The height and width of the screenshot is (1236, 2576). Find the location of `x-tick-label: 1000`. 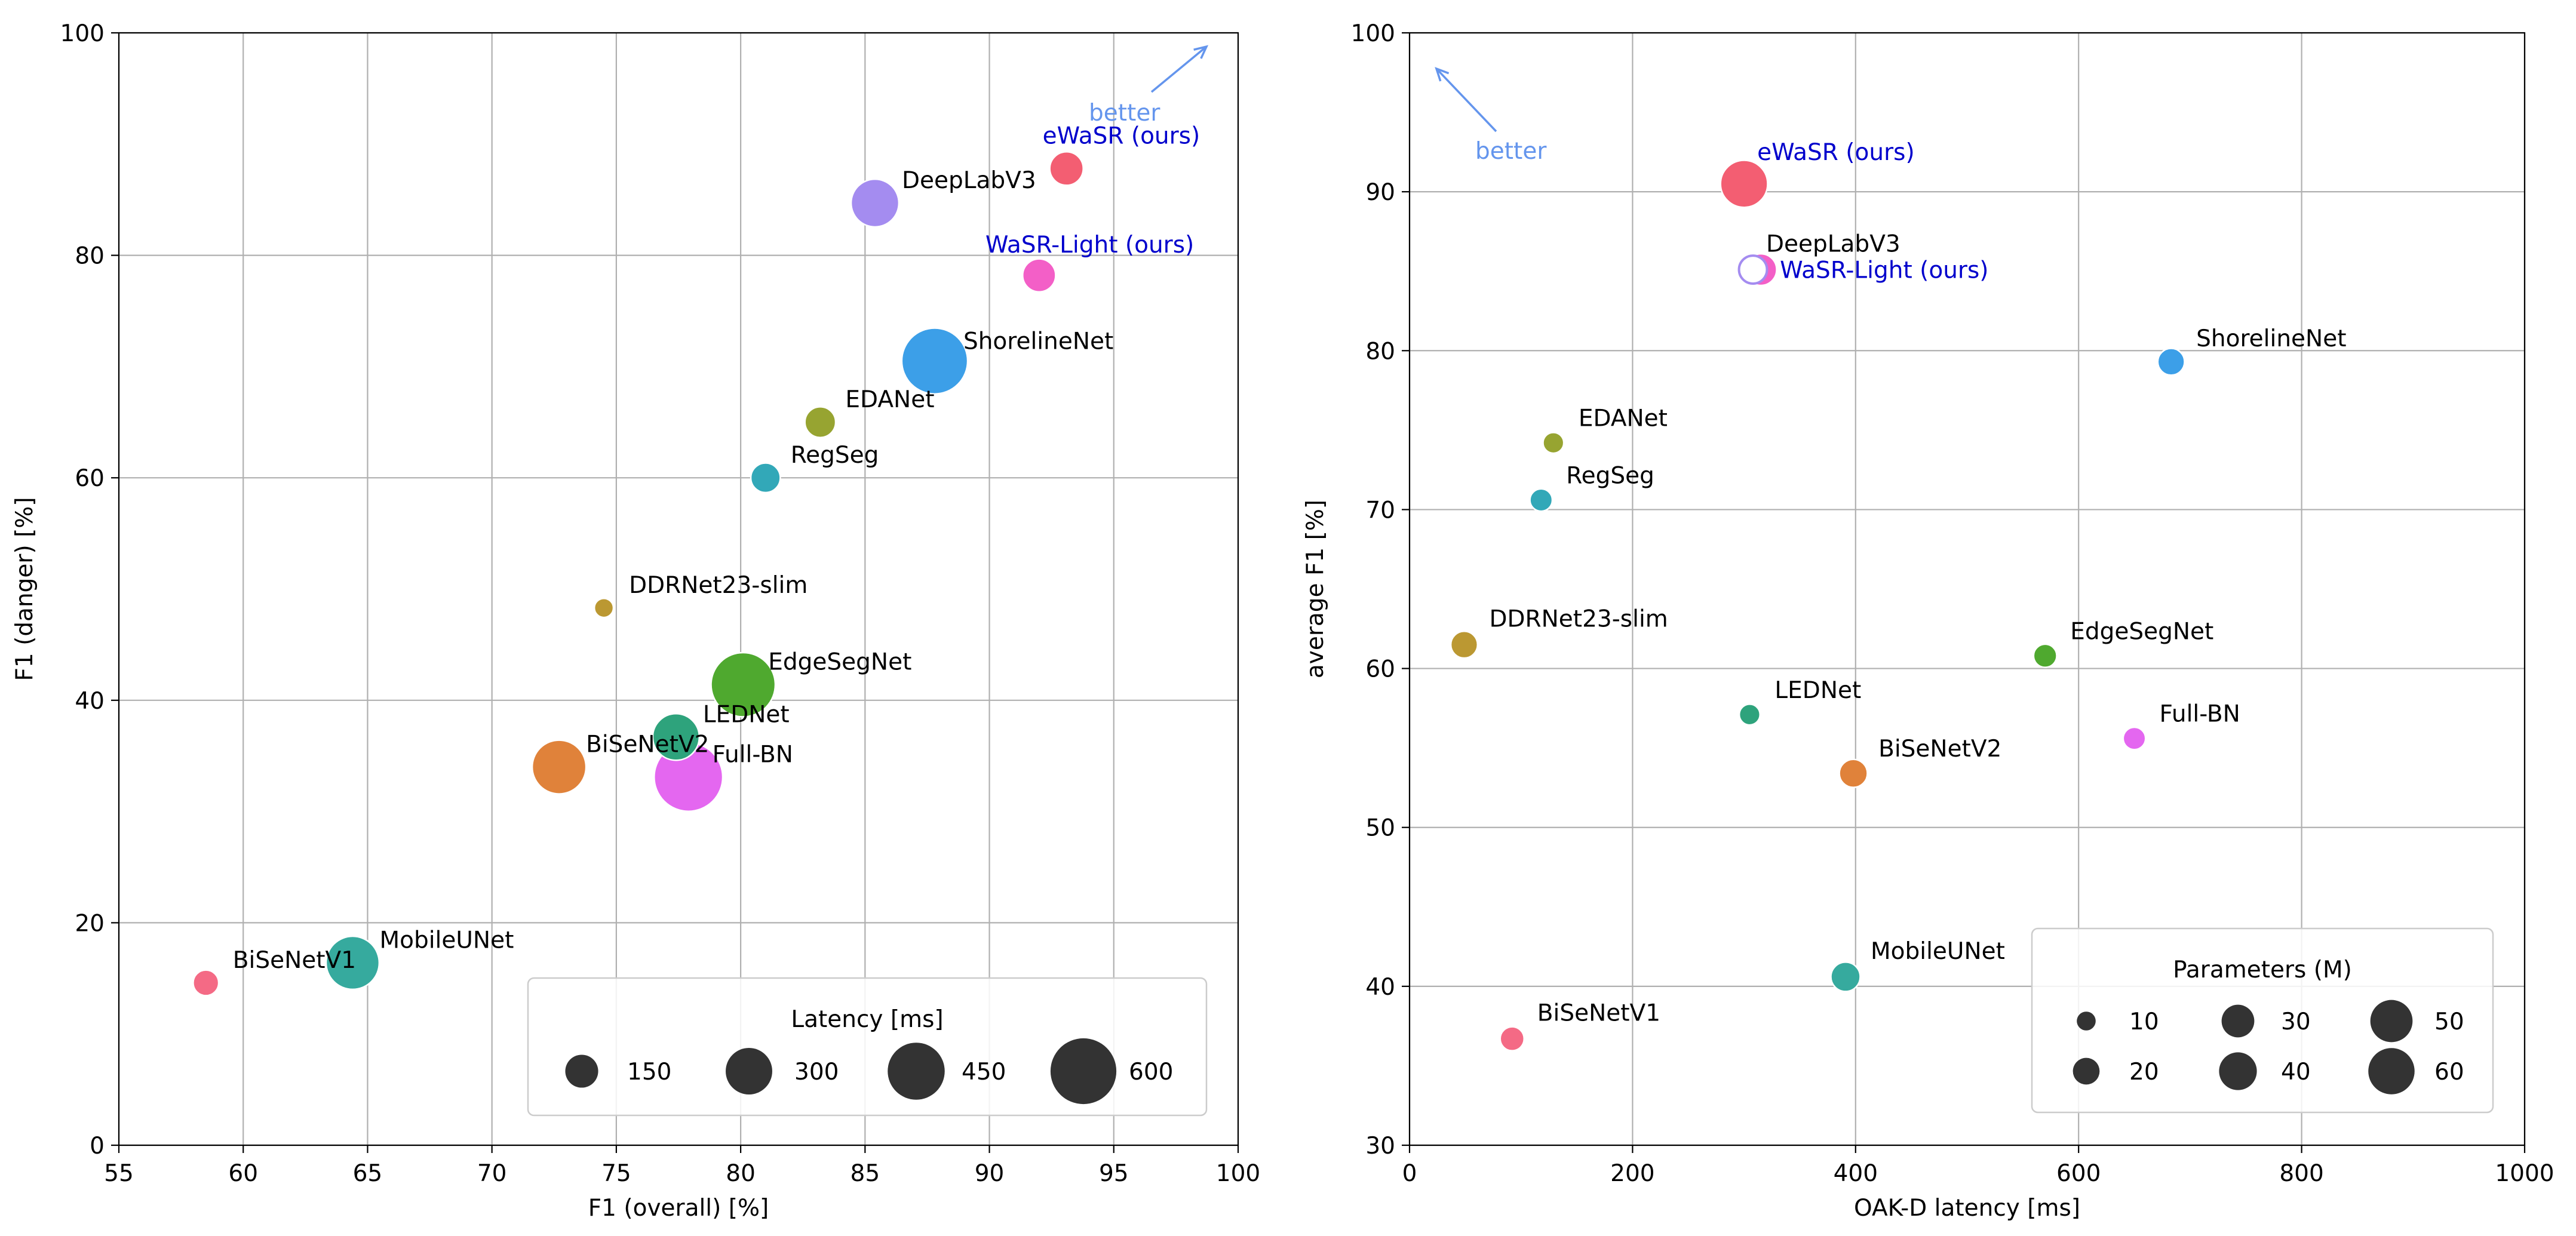

x-tick-label: 1000 is located at coordinates (2524, 1173).